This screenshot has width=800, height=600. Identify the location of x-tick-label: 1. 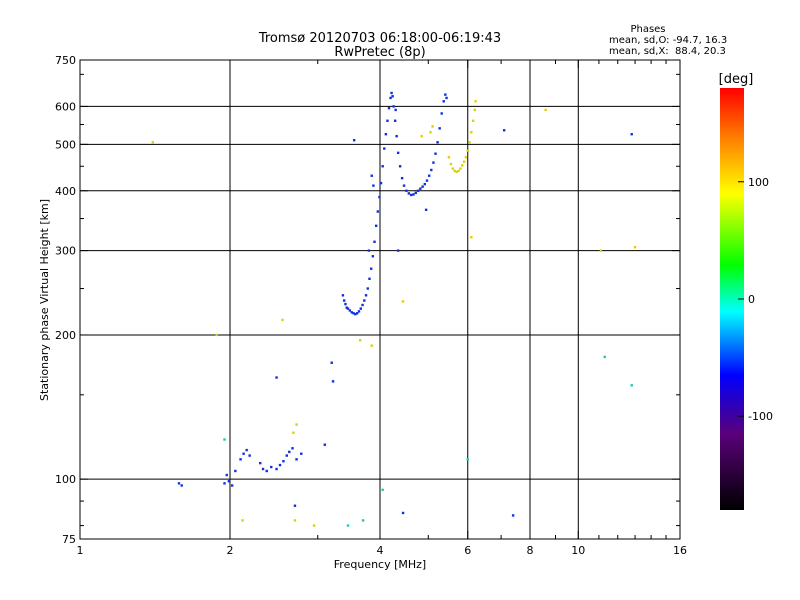
(80, 550).